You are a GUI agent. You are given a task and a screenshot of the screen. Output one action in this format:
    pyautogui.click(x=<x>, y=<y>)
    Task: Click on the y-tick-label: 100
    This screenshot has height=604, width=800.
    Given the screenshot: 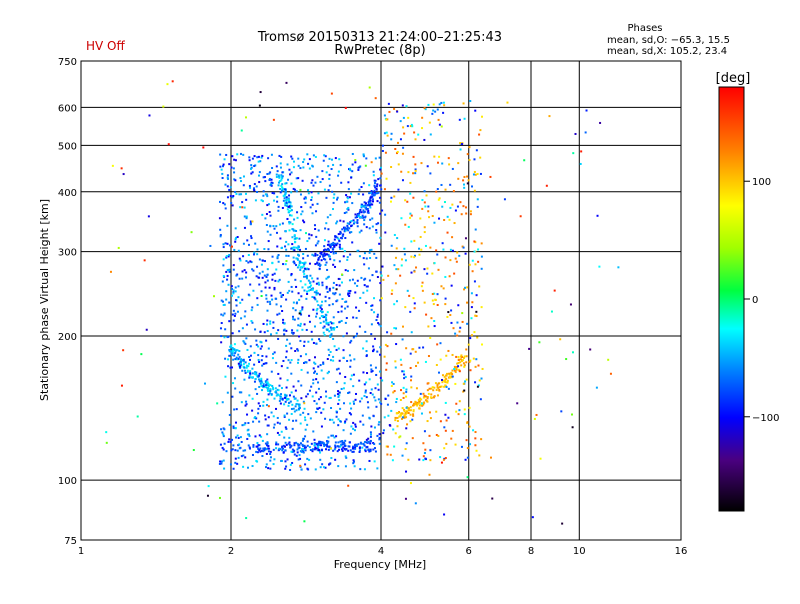 What is the action you would take?
    pyautogui.click(x=67, y=481)
    